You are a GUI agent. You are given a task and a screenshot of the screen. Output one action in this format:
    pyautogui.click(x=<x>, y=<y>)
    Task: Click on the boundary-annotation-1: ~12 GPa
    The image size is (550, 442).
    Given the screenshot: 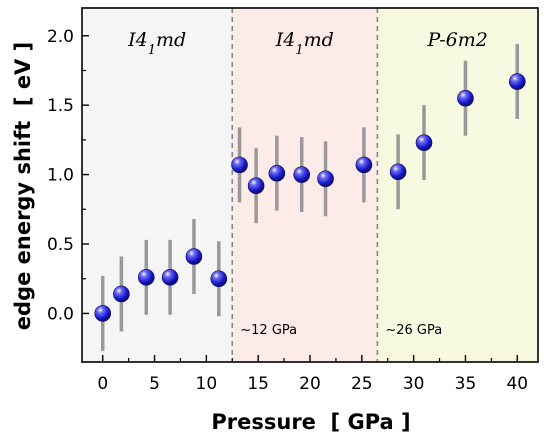 What is the action you would take?
    pyautogui.click(x=268, y=330)
    